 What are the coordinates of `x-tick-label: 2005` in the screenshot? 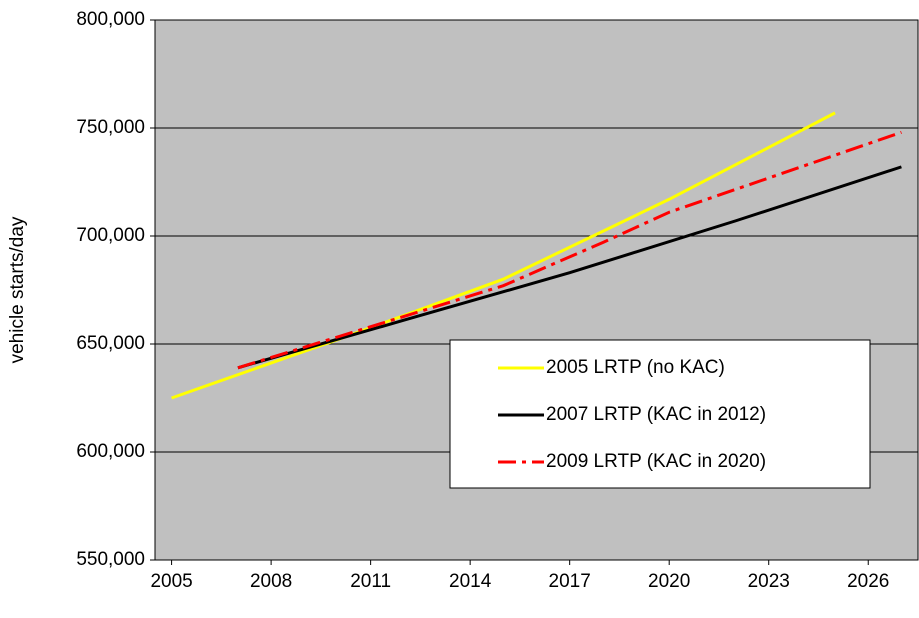 It's located at (171, 581).